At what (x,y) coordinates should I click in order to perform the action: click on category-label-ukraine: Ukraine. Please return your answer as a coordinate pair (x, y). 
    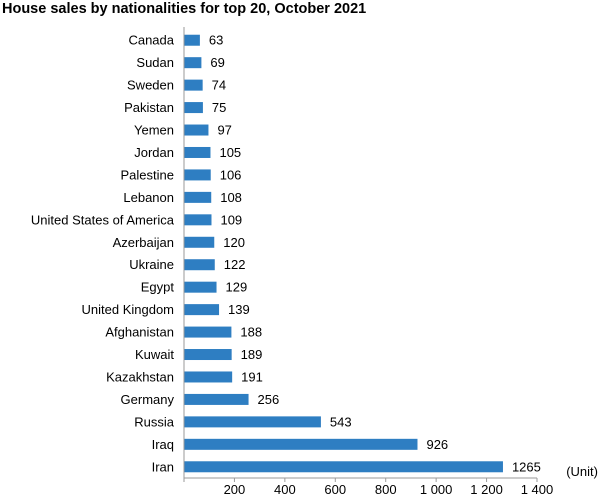
    Looking at the image, I should click on (151, 264).